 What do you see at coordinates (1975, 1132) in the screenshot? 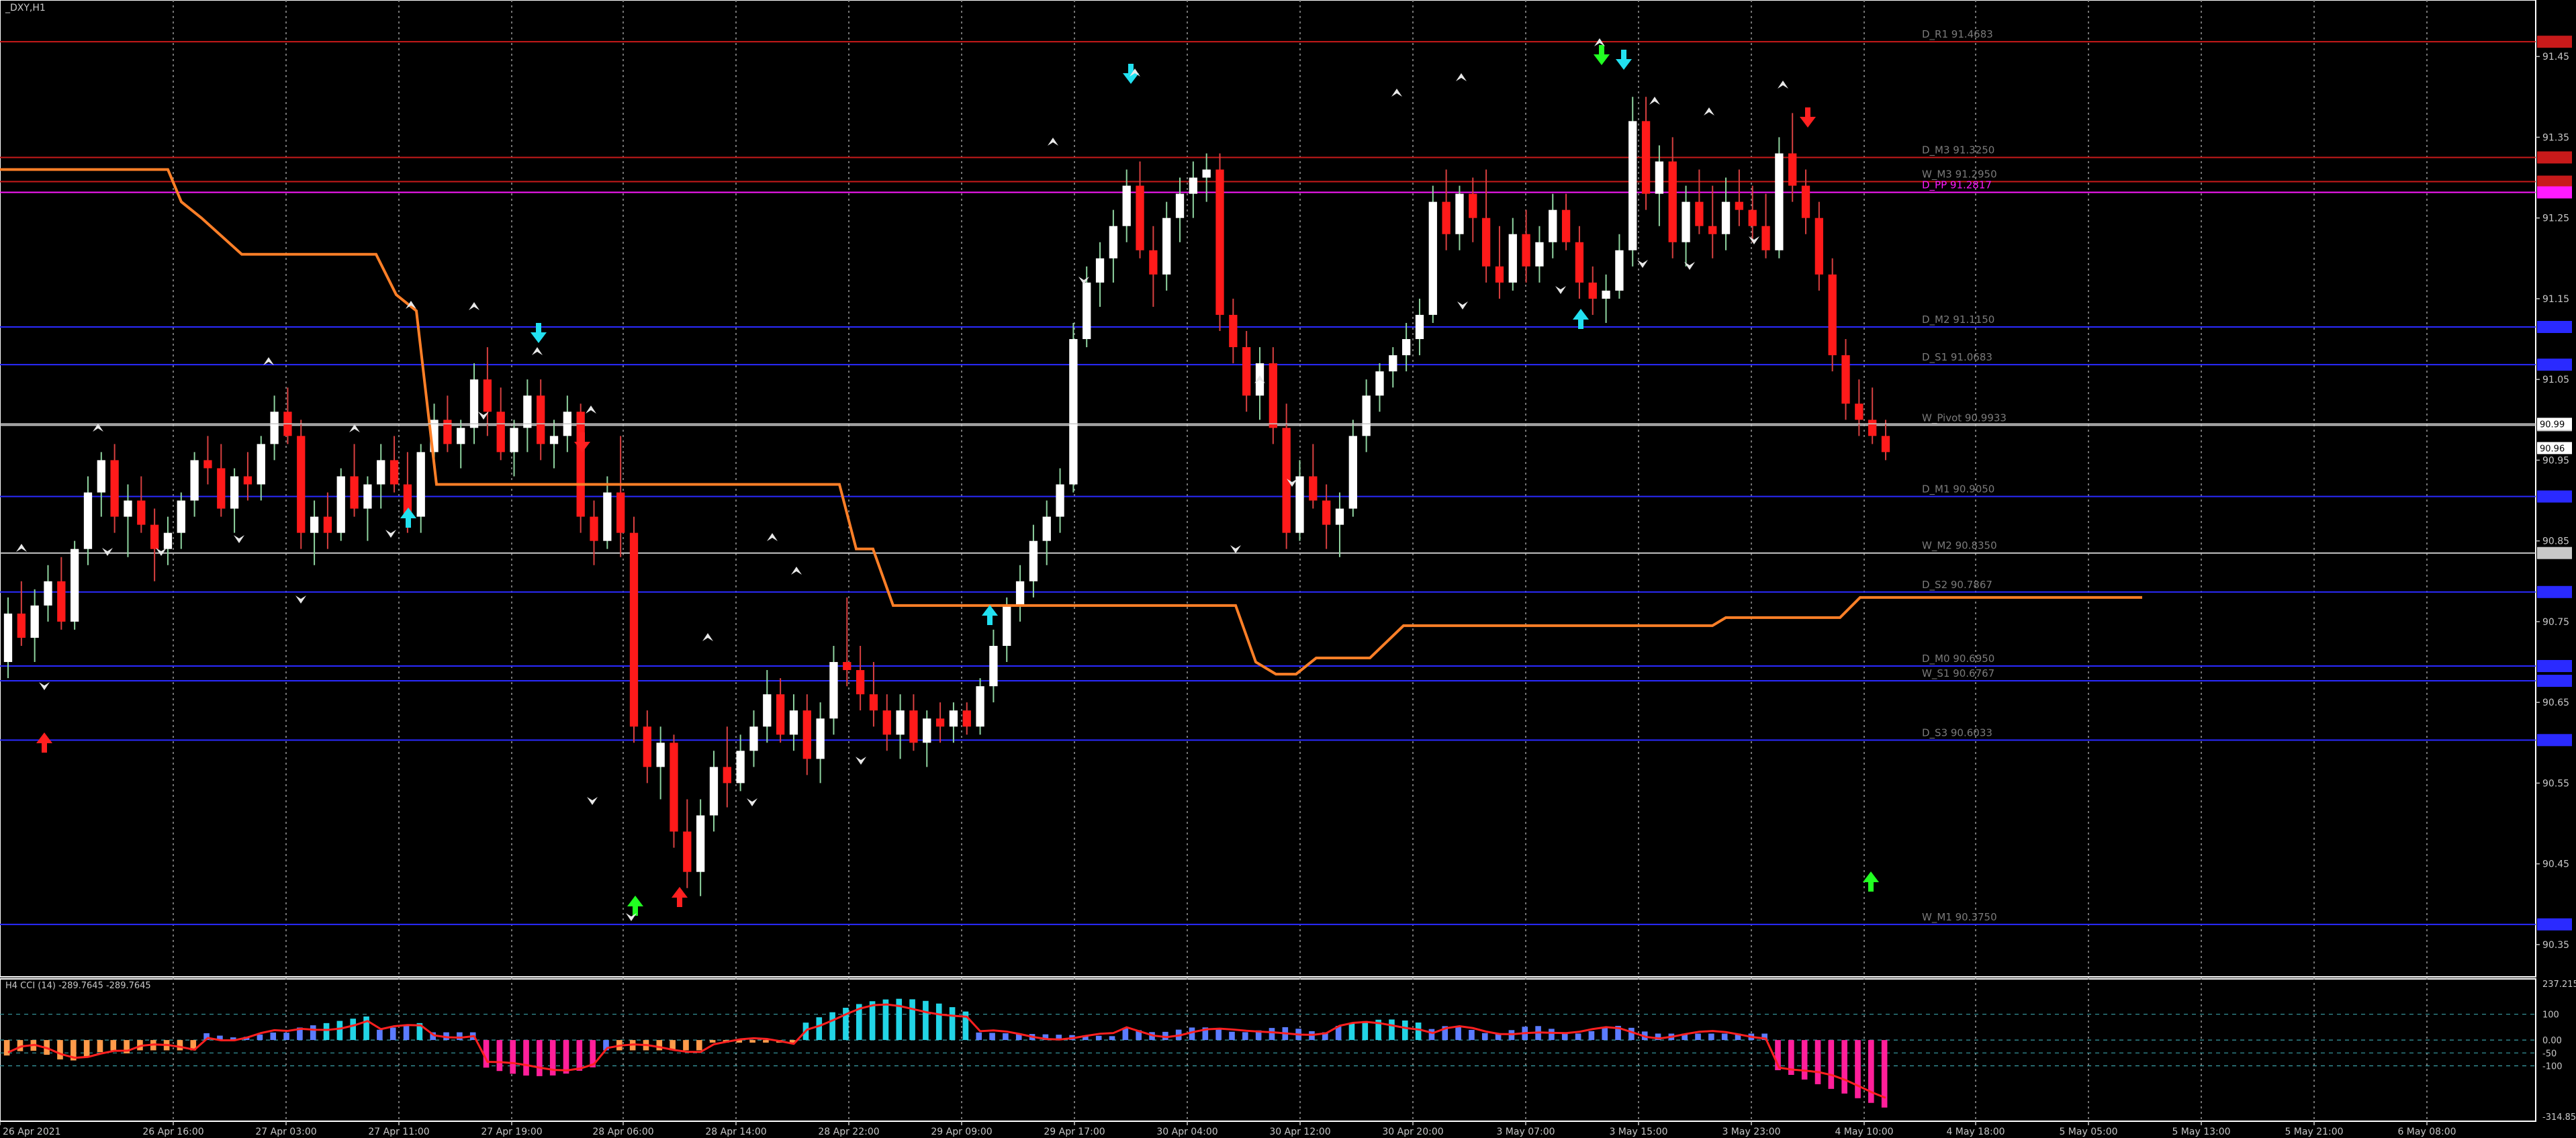
I see `time-axis-label: 4 May 18:00` at bounding box center [1975, 1132].